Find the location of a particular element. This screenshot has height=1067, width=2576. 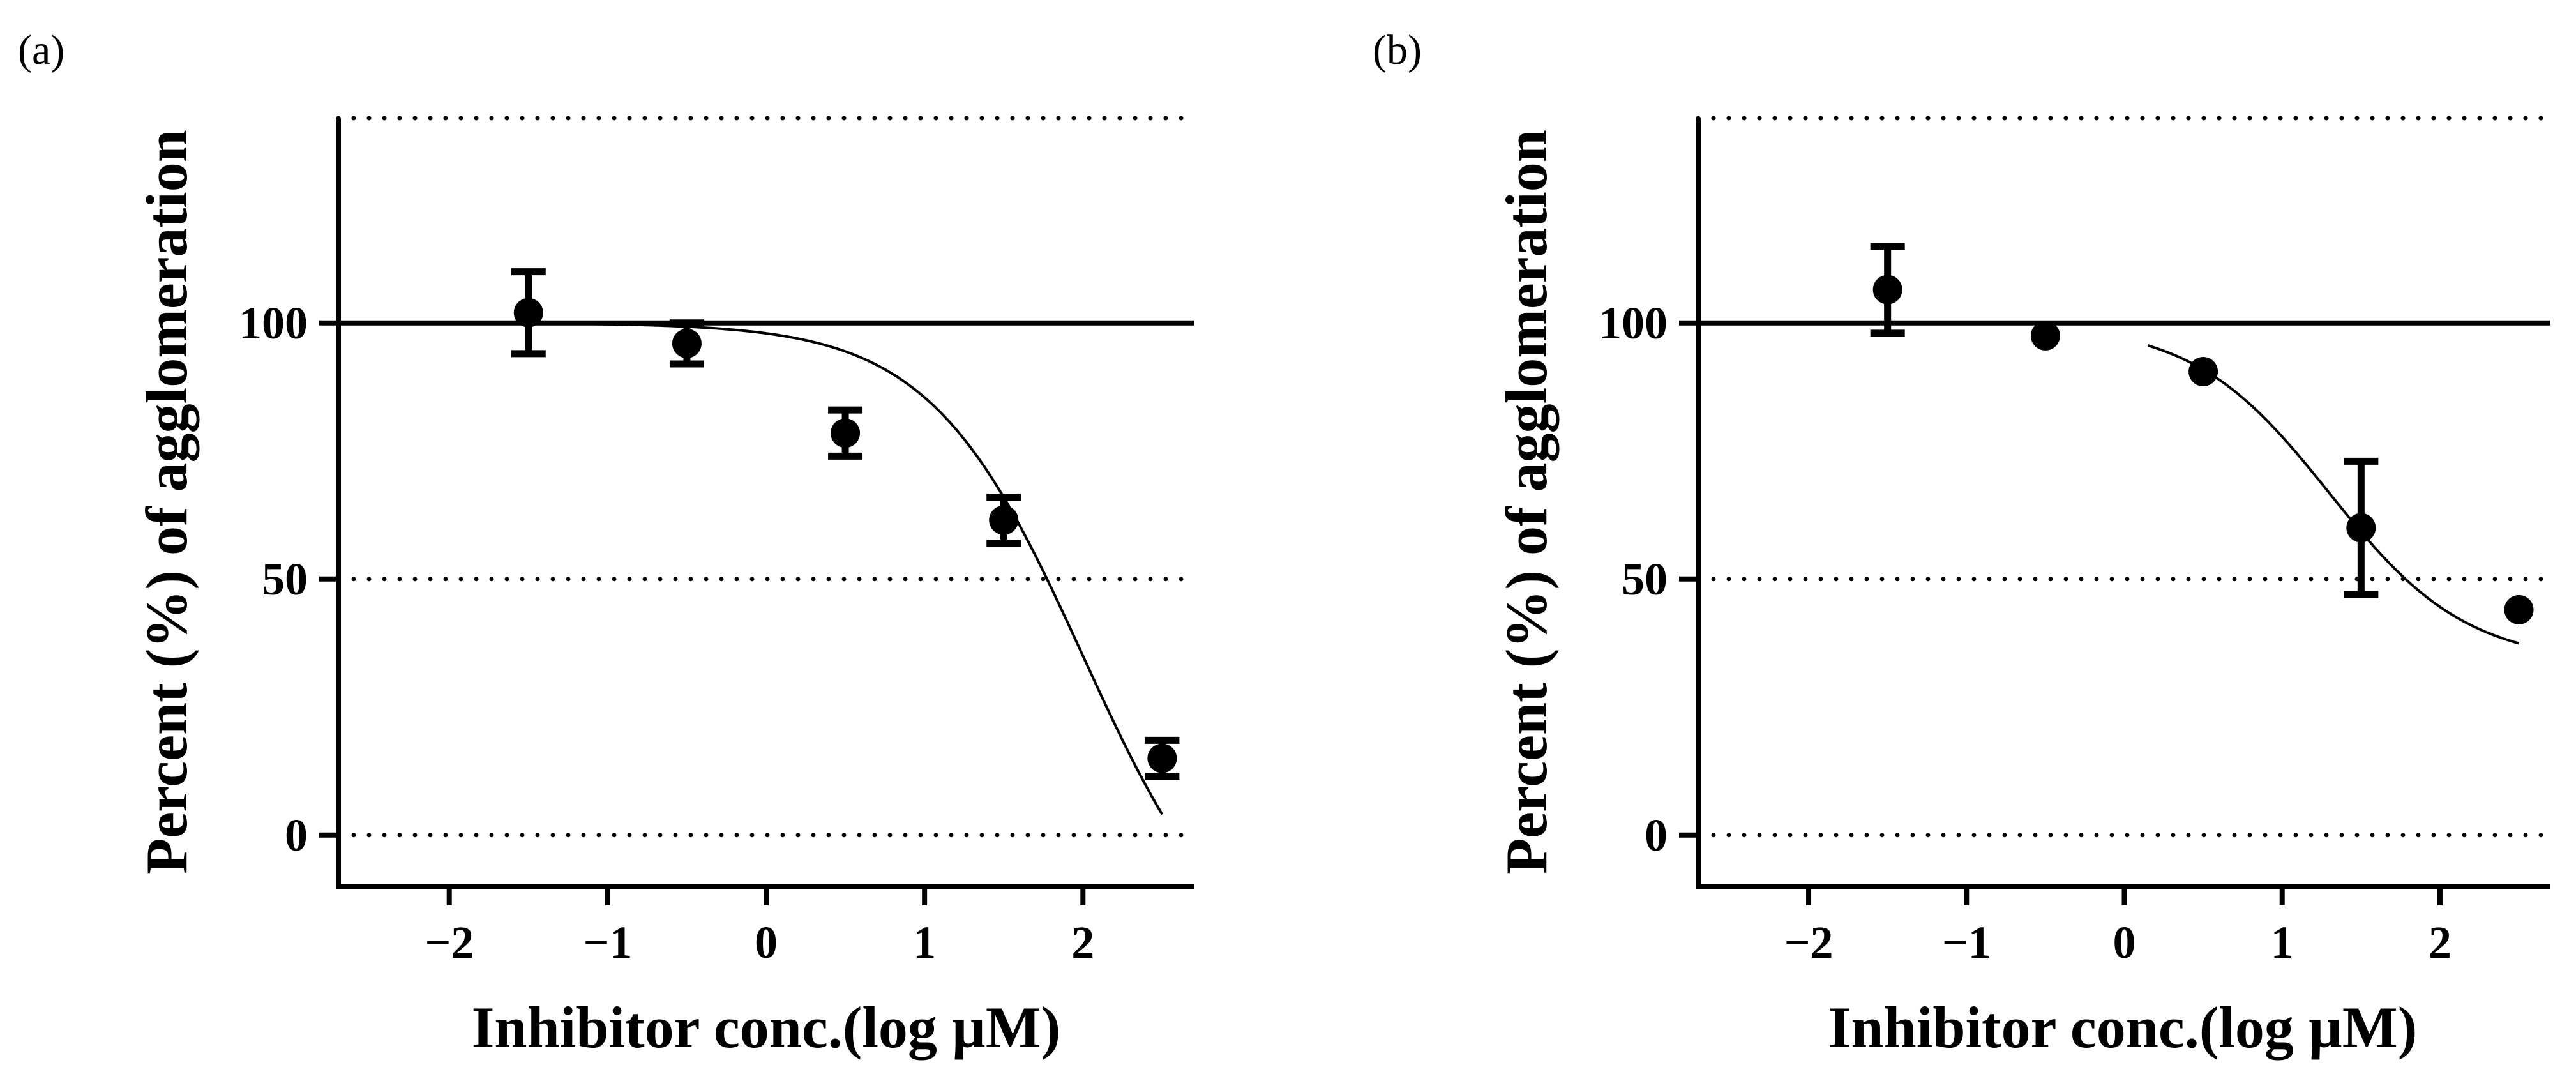

panel-b-label: (b) is located at coordinates (1397, 50).